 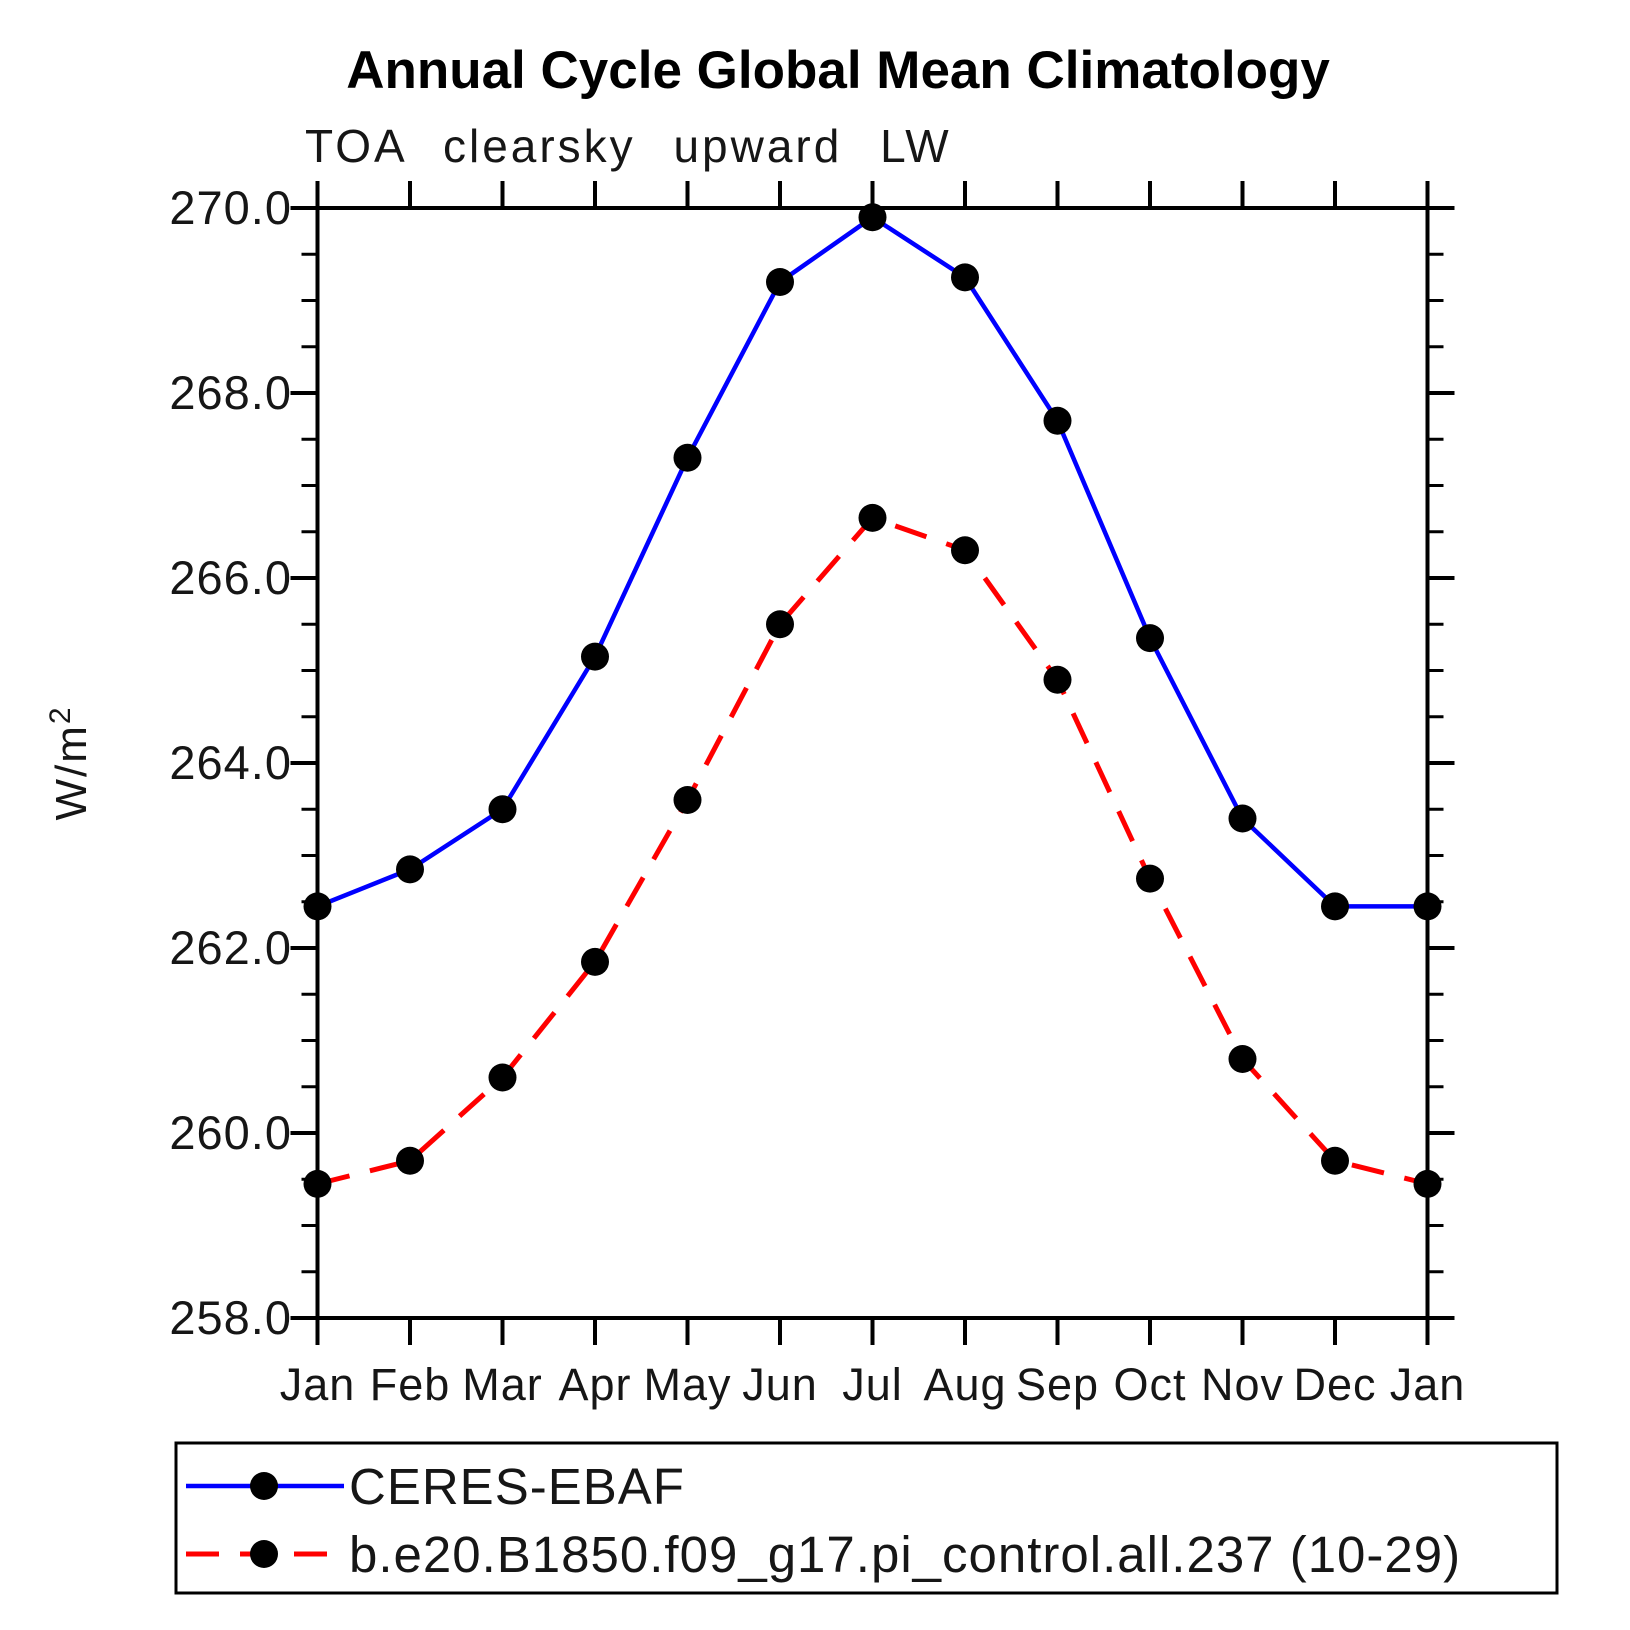 What do you see at coordinates (838, 70) in the screenshot?
I see `chart-title: Annual Cycle Global Mean Climatology` at bounding box center [838, 70].